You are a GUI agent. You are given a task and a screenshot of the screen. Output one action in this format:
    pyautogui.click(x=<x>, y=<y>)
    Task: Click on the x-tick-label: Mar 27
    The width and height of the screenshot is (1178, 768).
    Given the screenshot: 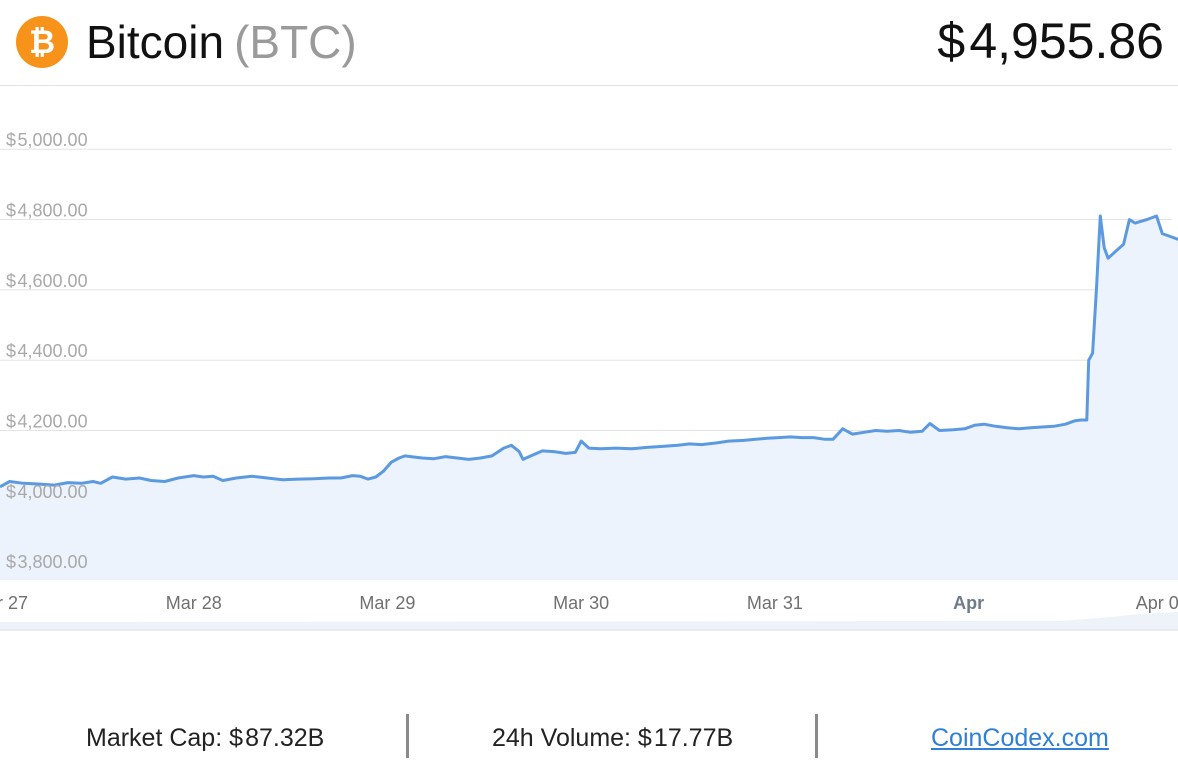 What is the action you would take?
    pyautogui.click(x=14, y=603)
    